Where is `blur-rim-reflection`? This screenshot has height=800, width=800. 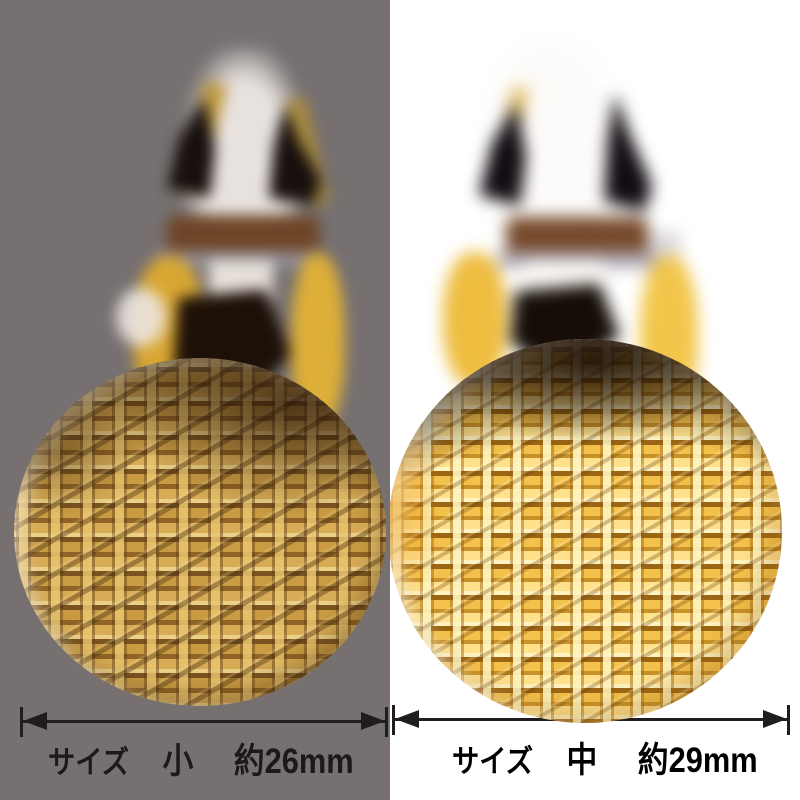
blur-rim-reflection is located at coordinates (141, 317).